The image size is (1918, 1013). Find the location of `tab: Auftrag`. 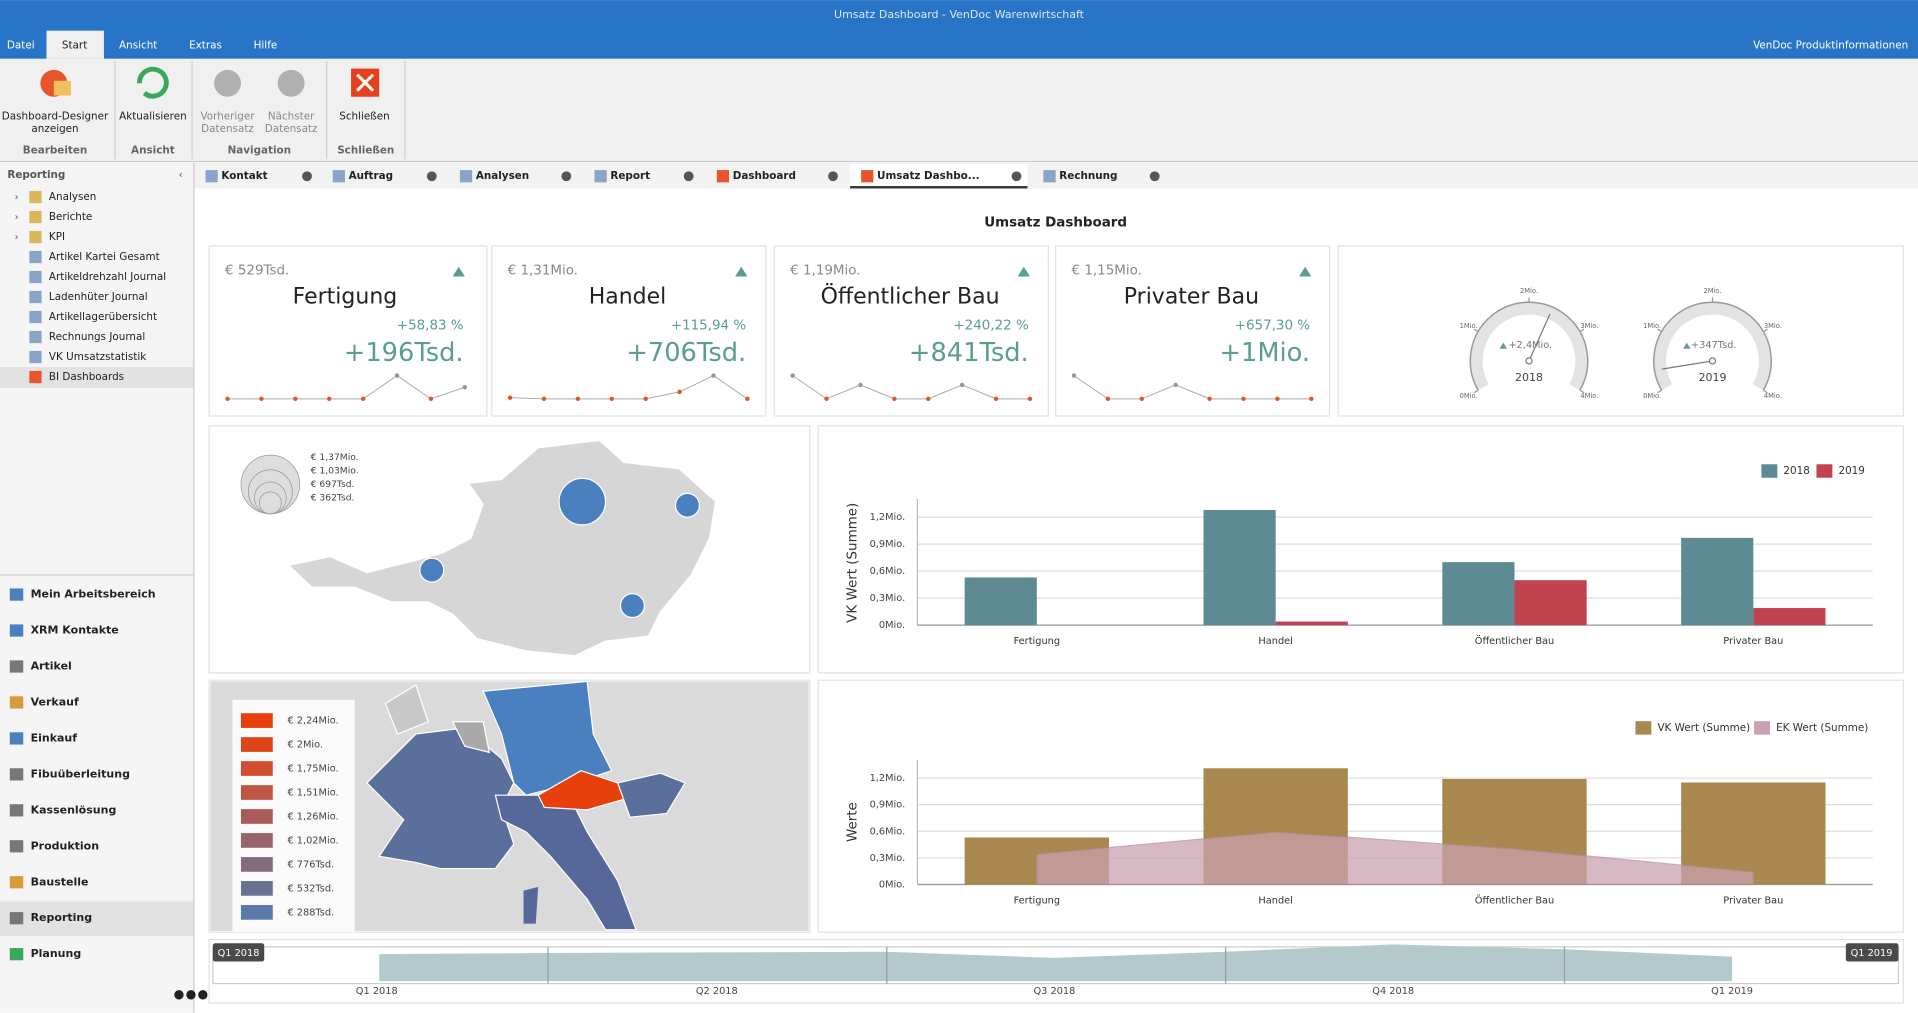

tab: Auftrag is located at coordinates (371, 176).